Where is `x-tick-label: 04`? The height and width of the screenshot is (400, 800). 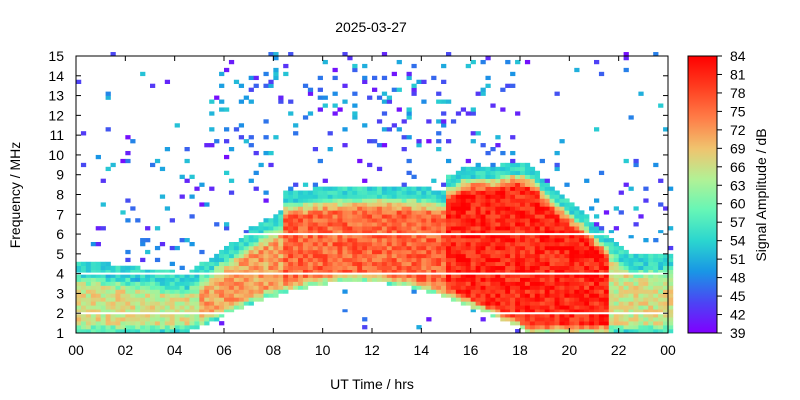
x-tick-label: 04 is located at coordinates (175, 350).